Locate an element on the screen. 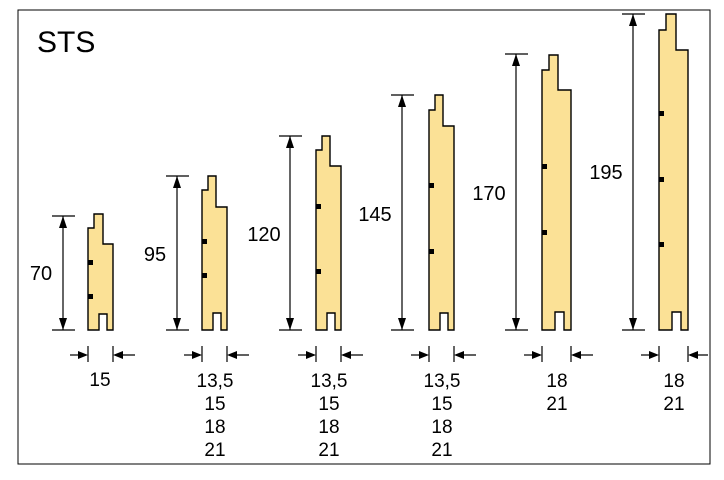 This screenshot has width=724, height=480. profile-70: 70 15 is located at coordinates (82, 302).